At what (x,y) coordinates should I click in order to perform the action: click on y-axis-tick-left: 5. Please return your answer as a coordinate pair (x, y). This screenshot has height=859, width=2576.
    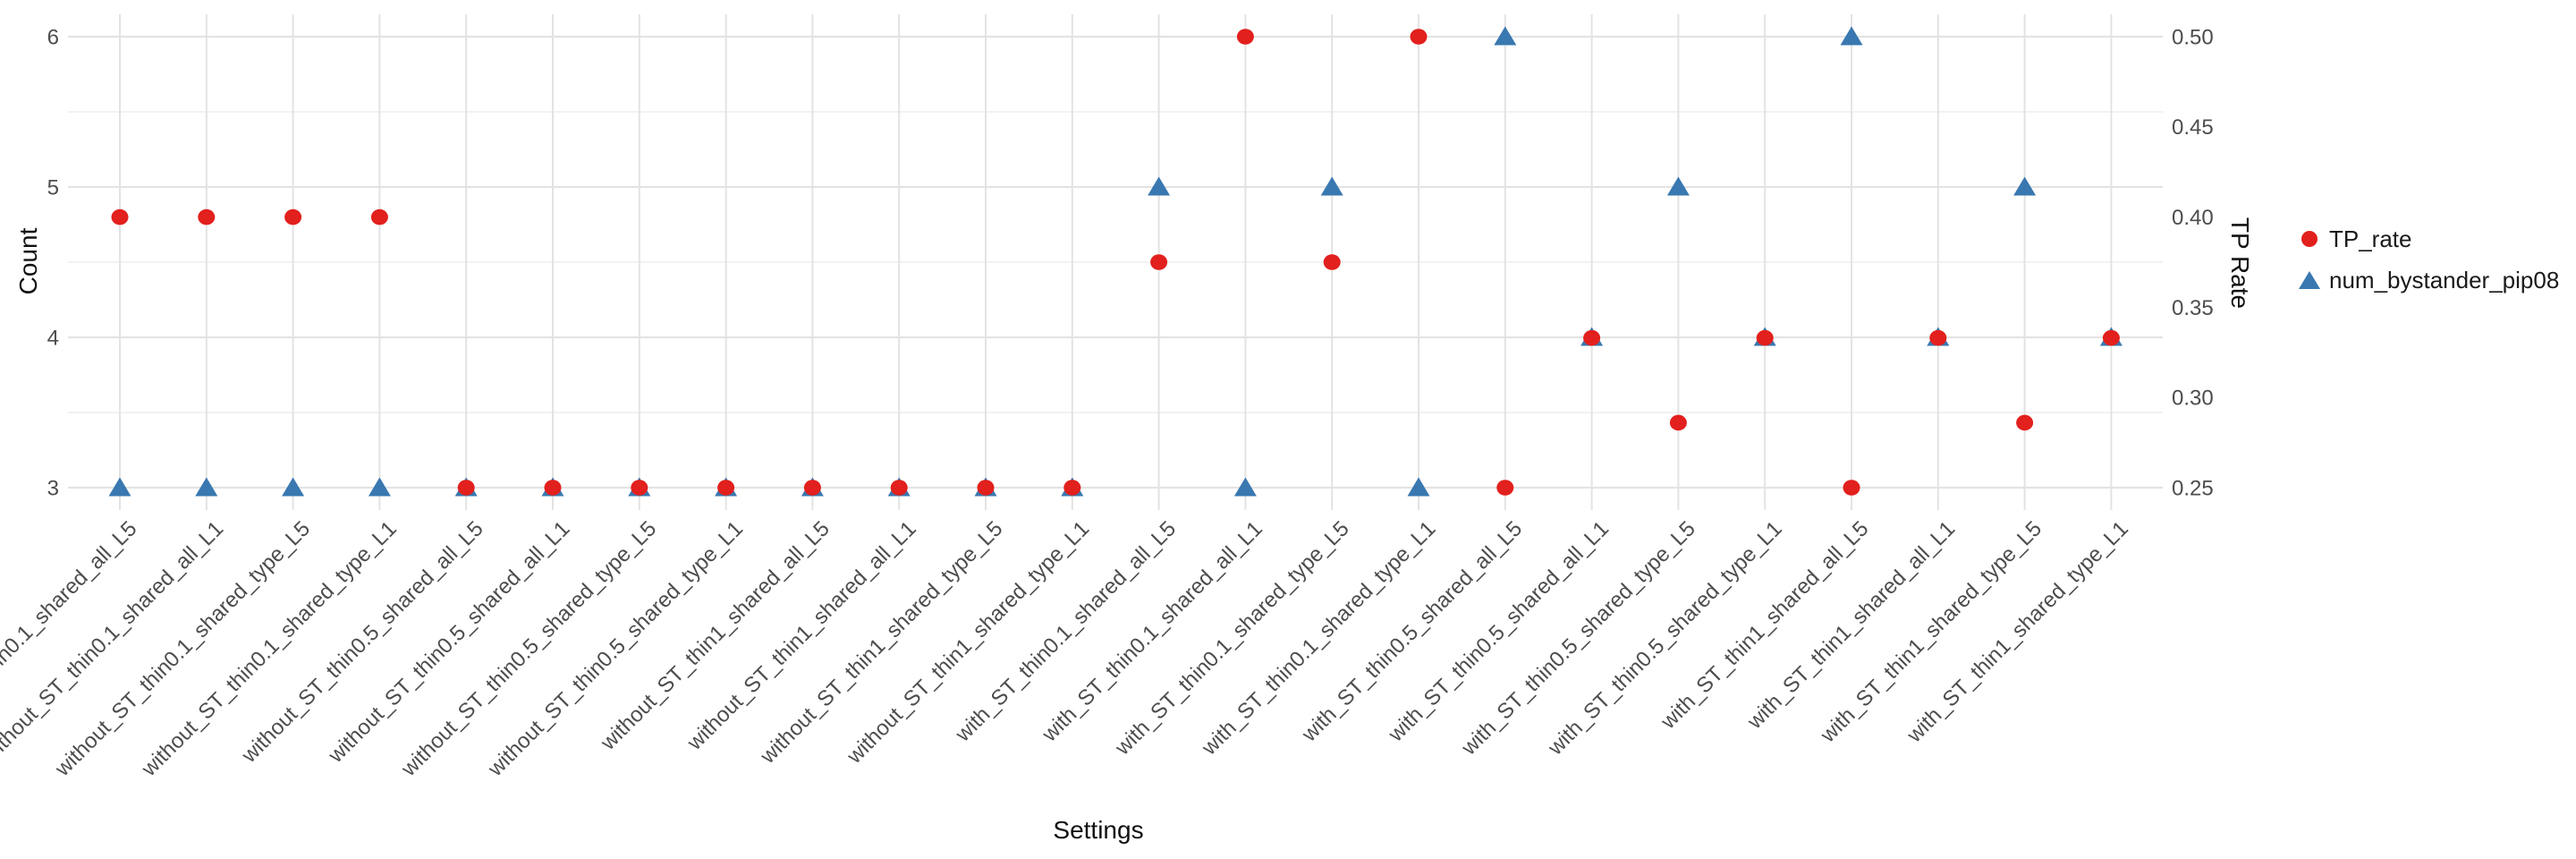
    Looking at the image, I should click on (53, 187).